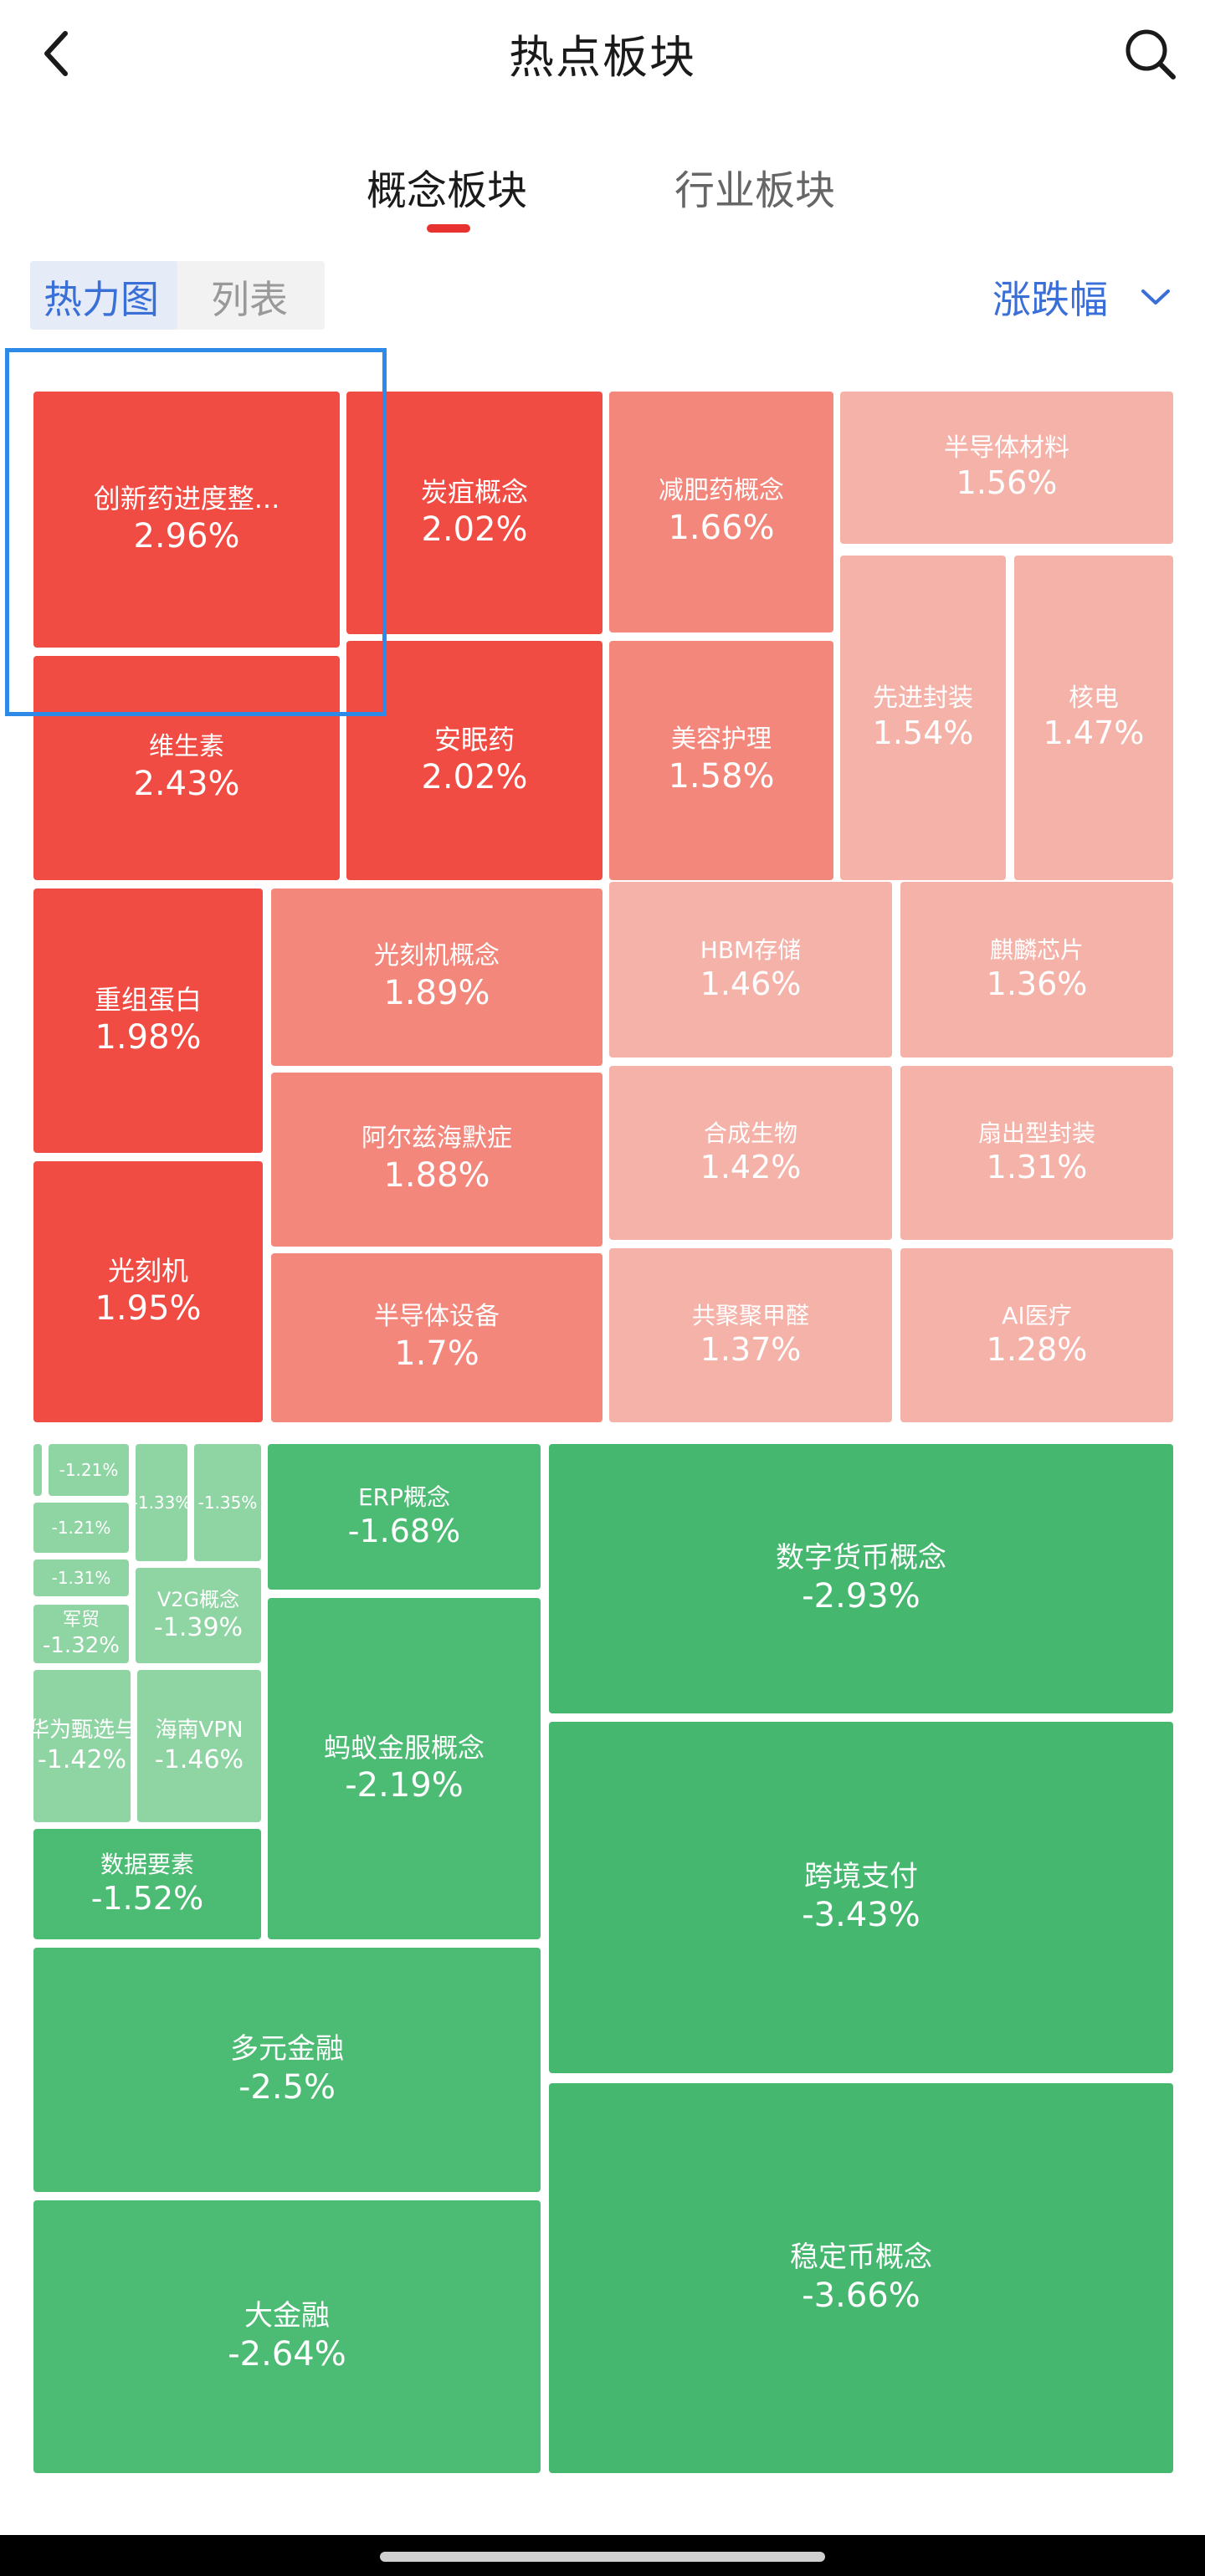 The height and width of the screenshot is (2576, 1205). I want to click on sector-change: 1.58%, so click(721, 776).